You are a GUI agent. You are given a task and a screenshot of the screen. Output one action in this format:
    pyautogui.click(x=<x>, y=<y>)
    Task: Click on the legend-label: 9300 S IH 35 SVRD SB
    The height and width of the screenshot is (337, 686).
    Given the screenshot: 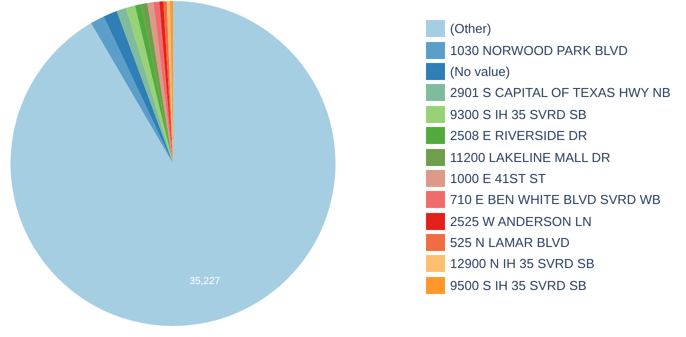 What is the action you would take?
    pyautogui.click(x=518, y=114)
    